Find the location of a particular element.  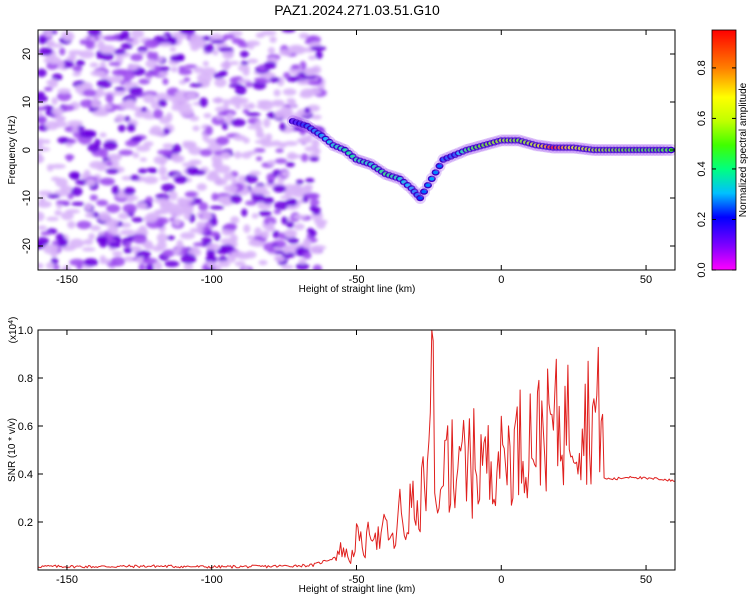

spectrogram-x-tick-label: -150 is located at coordinates (67, 280).